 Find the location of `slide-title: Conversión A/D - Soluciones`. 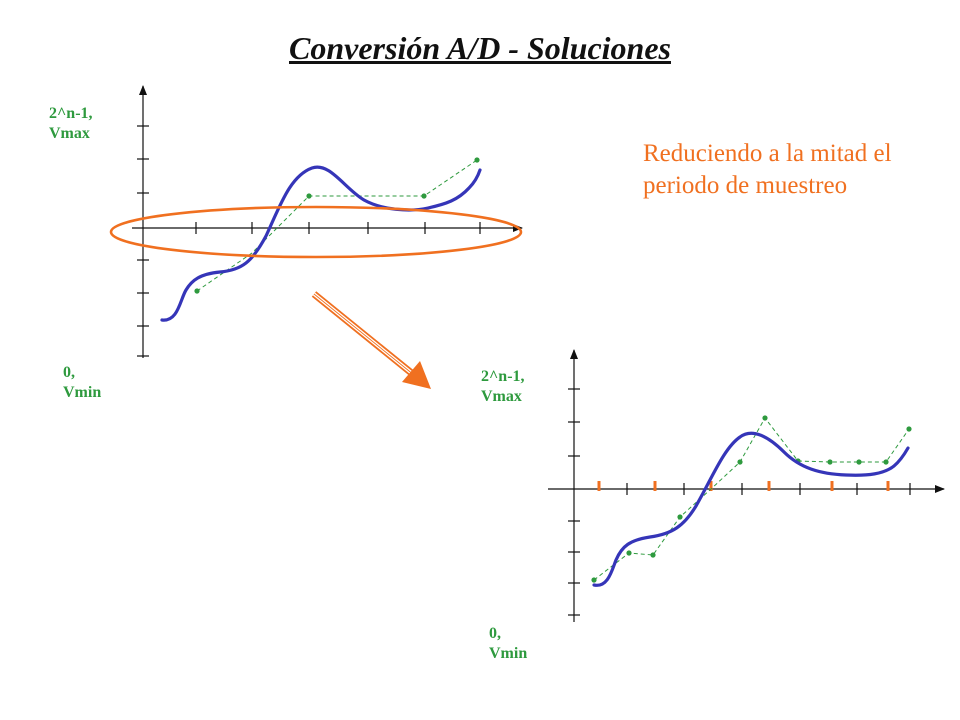

slide-title: Conversión A/D - Soluciones is located at coordinates (480, 48).